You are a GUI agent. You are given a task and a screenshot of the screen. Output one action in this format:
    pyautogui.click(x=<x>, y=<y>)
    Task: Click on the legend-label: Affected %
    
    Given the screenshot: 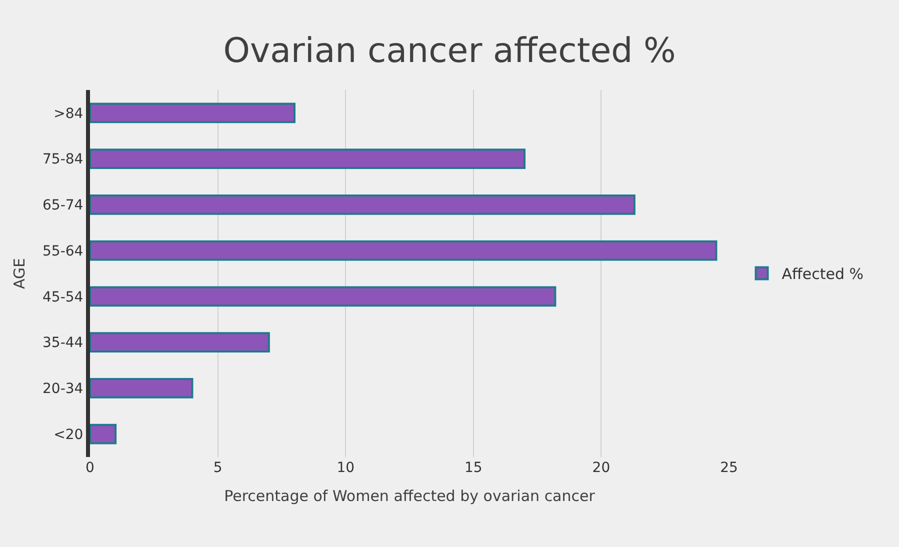 What is the action you would take?
    pyautogui.click(x=823, y=274)
    